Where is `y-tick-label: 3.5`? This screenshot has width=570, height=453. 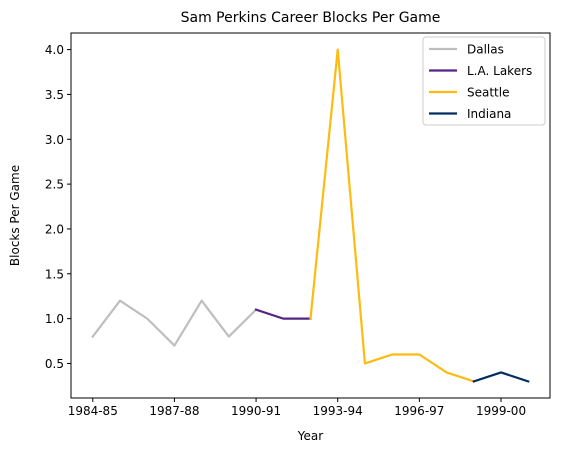
y-tick-label: 3.5 is located at coordinates (54, 95).